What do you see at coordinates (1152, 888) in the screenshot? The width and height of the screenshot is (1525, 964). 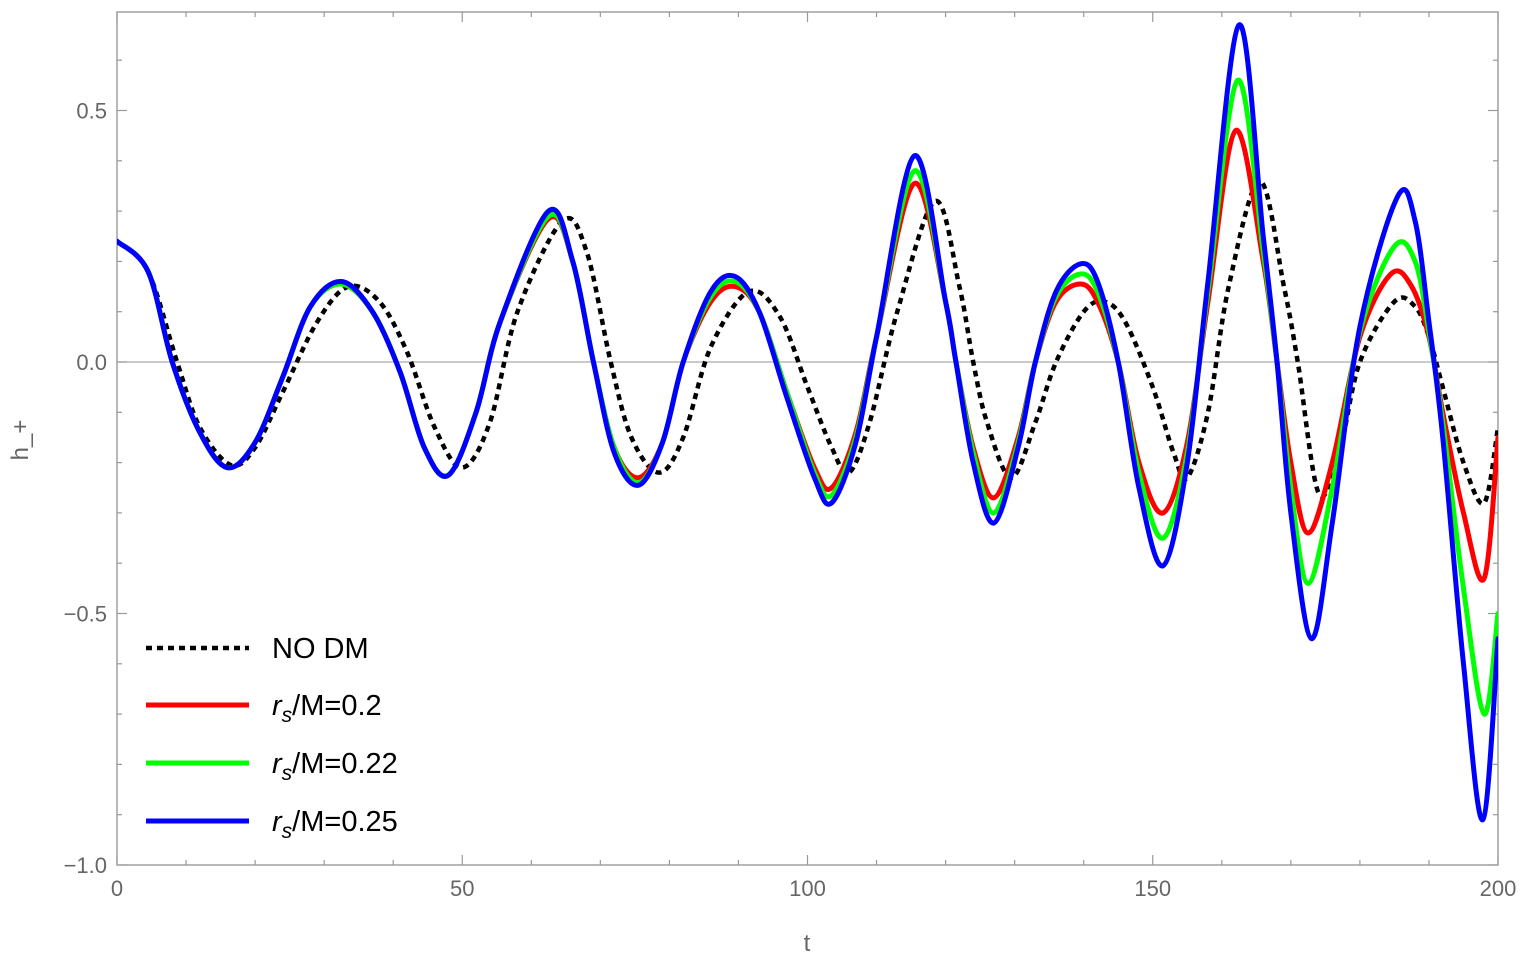 I see `x-tick-label: 150` at bounding box center [1152, 888].